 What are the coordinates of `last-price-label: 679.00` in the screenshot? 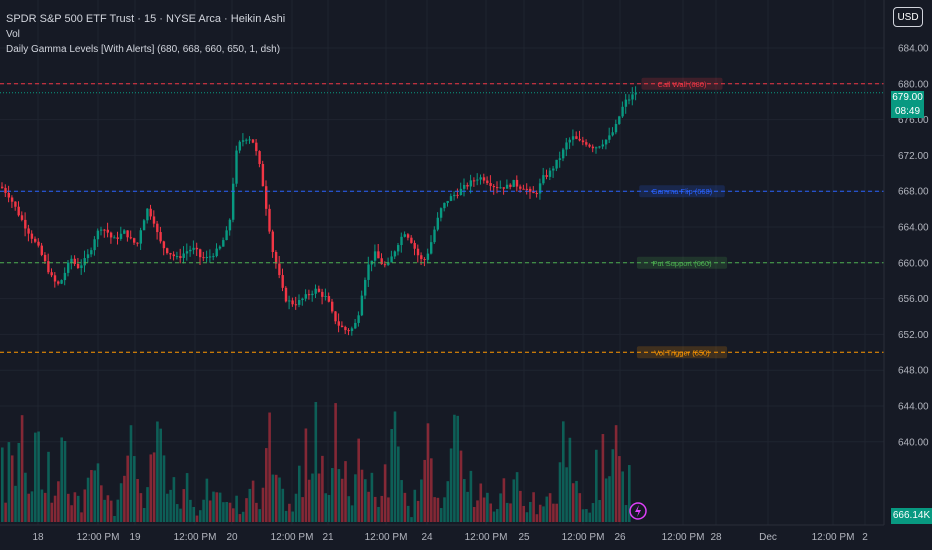 It's located at (907, 98).